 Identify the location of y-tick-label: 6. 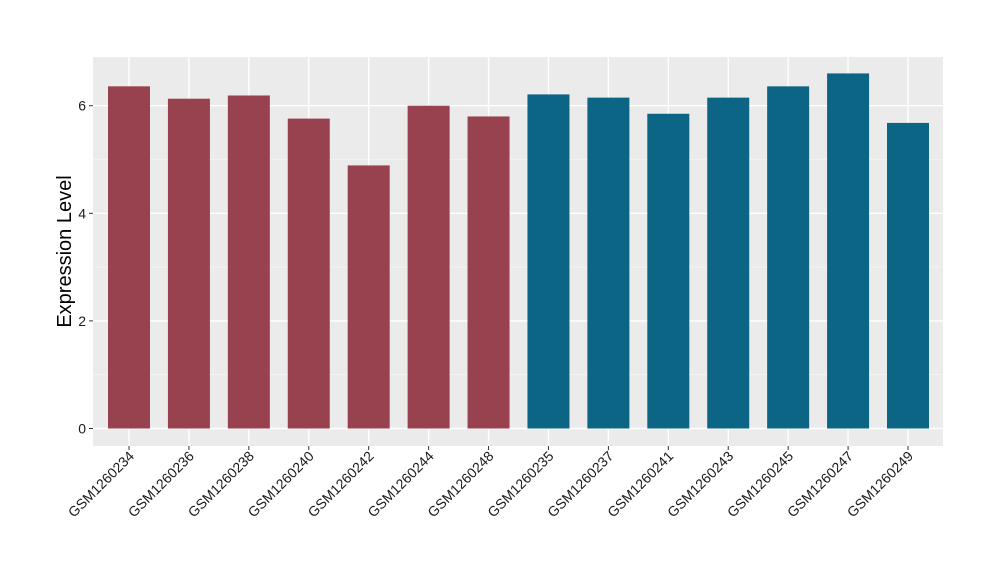
(82, 106).